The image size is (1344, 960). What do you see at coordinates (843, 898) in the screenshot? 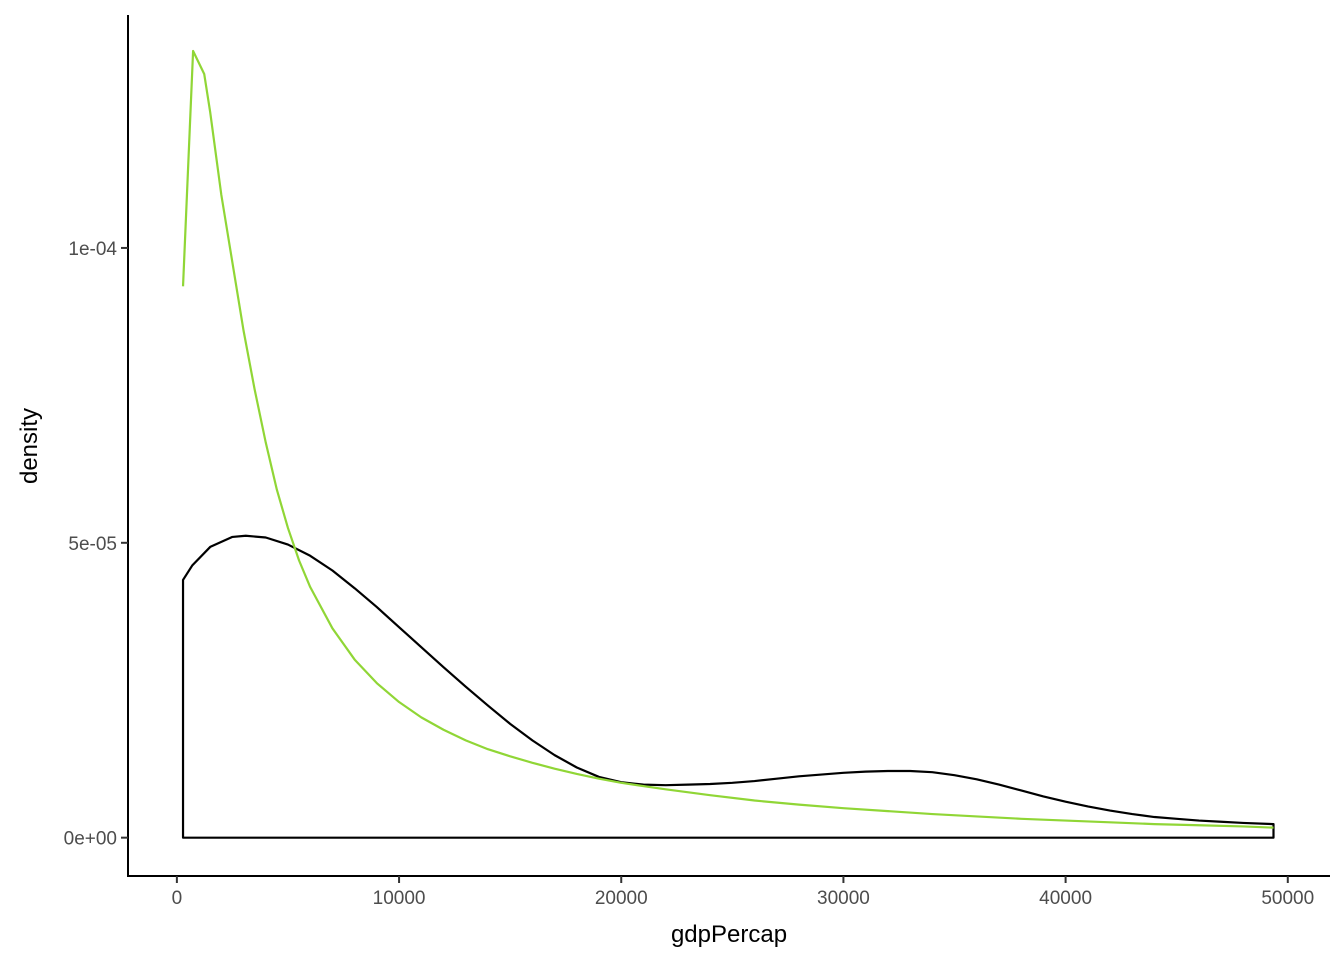
I see `x-tick-label: 30000` at bounding box center [843, 898].